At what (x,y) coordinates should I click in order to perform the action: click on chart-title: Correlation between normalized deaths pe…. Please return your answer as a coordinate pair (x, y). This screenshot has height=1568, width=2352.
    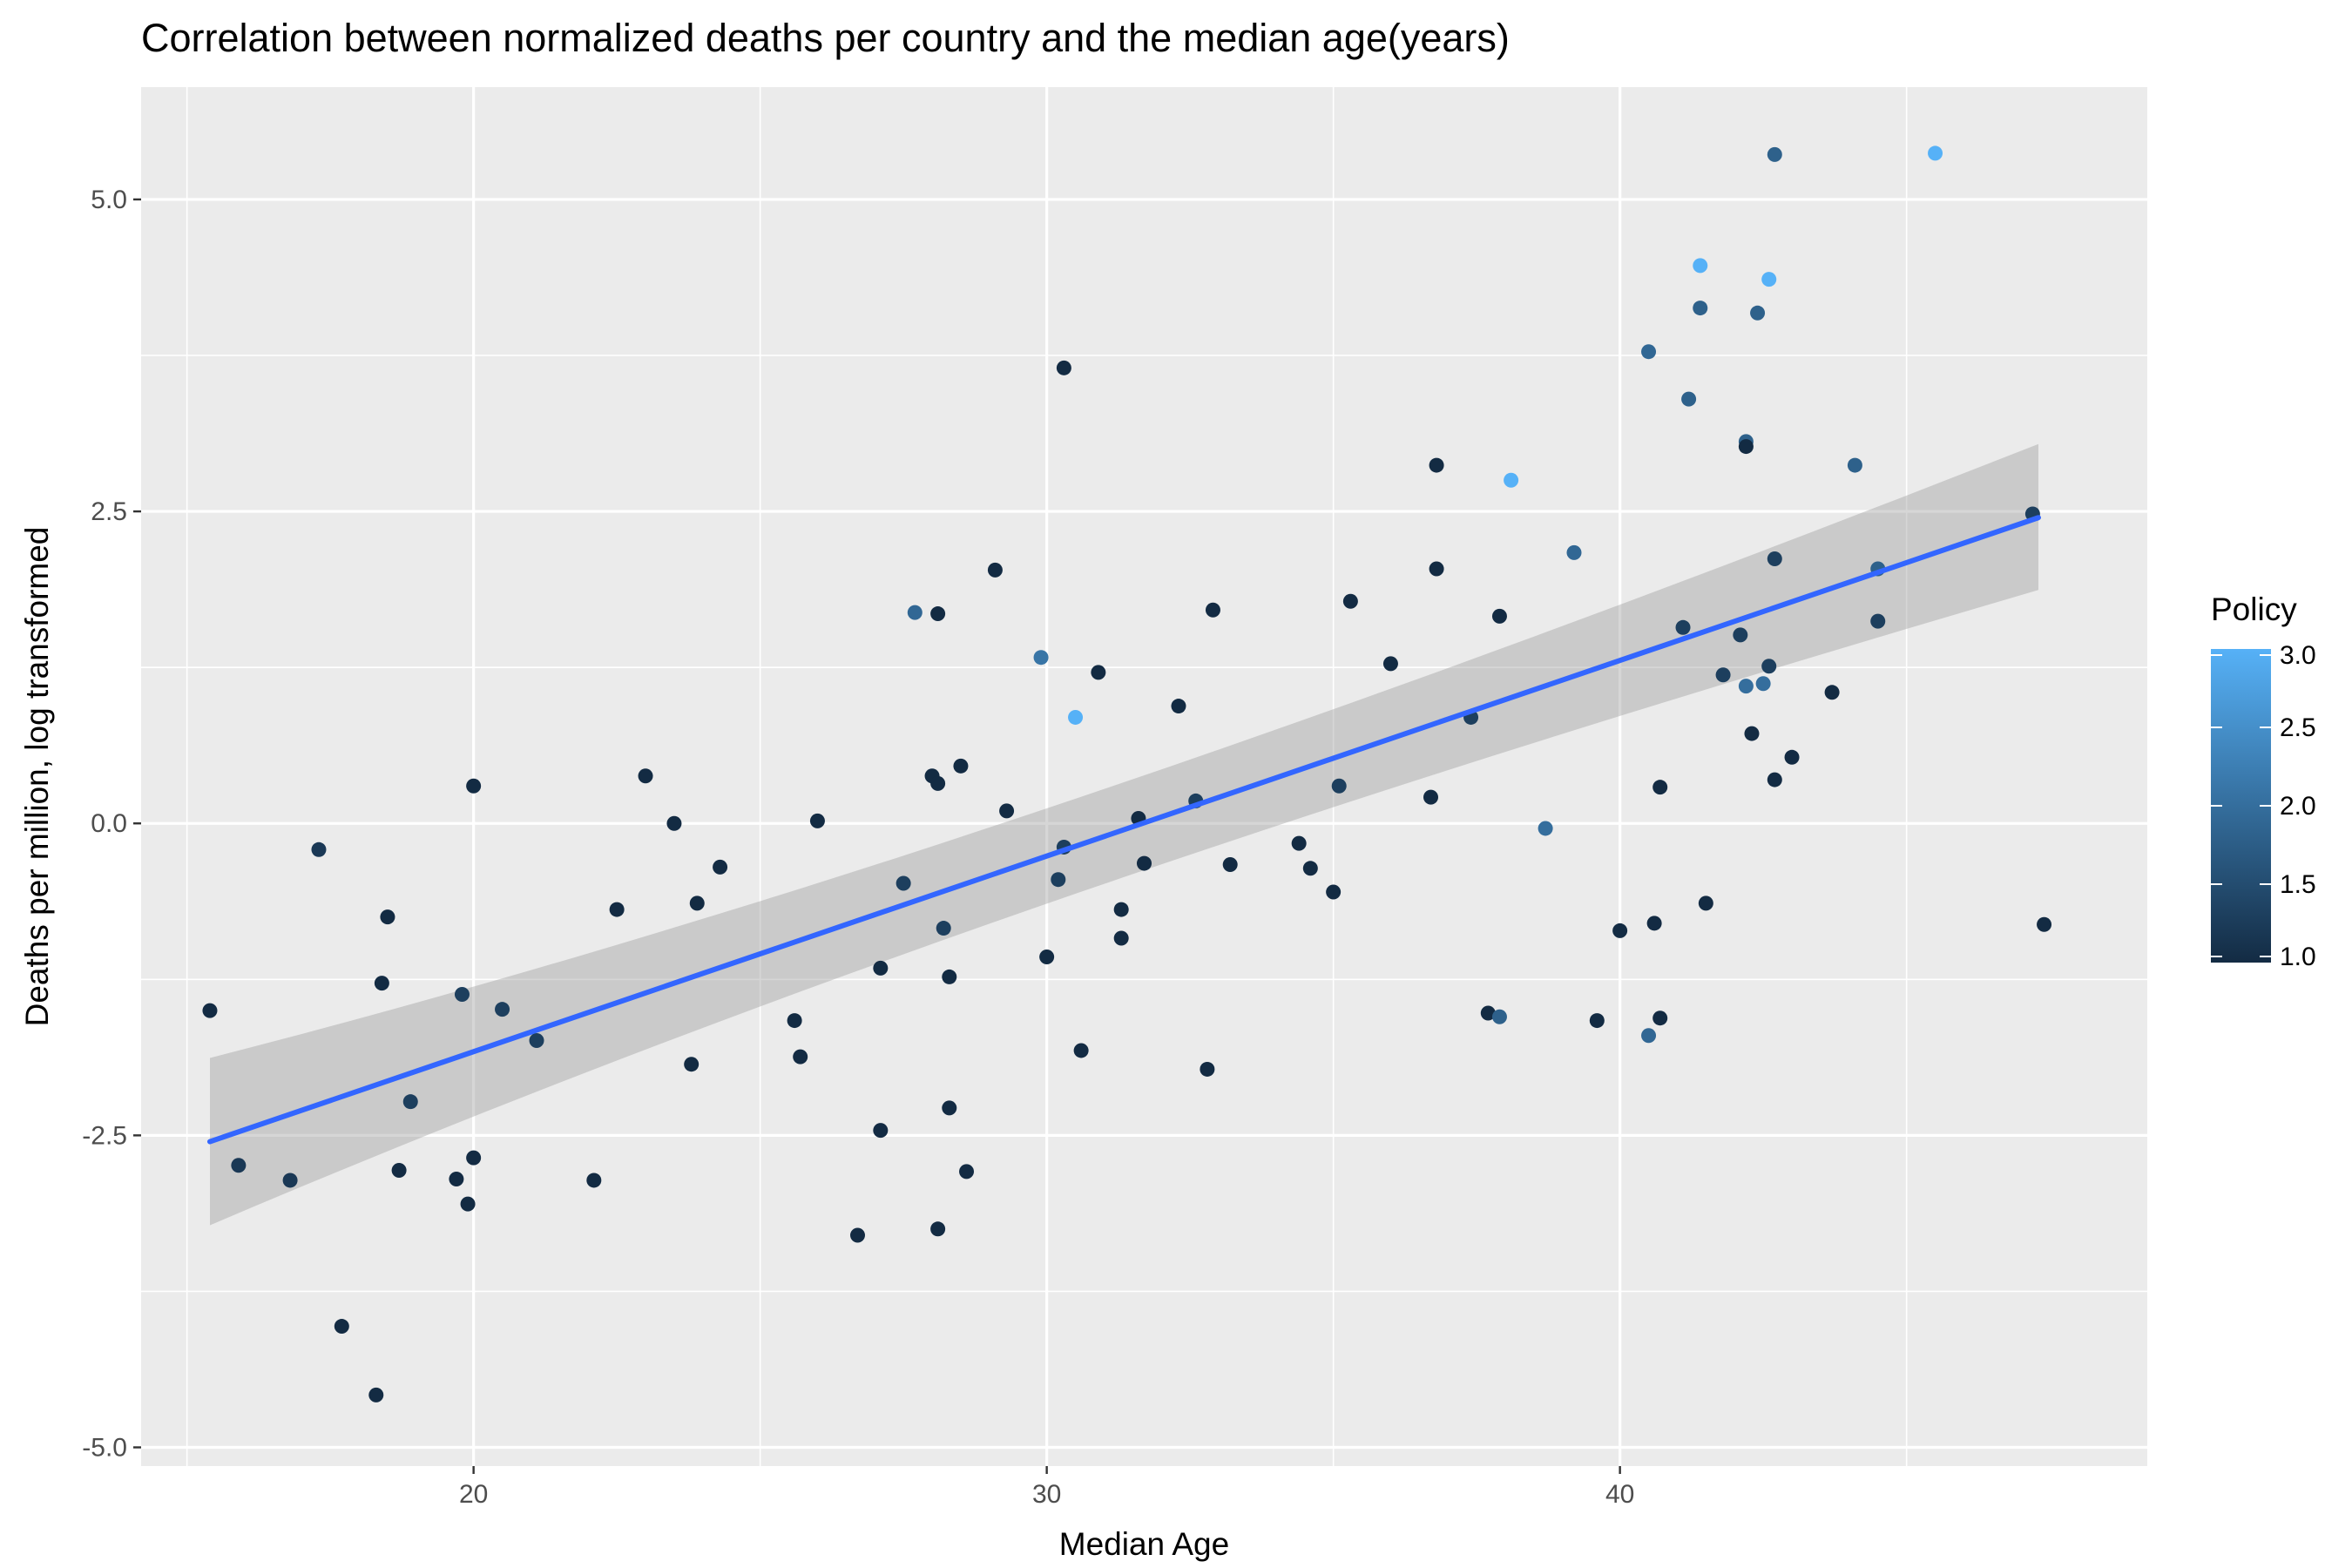
    Looking at the image, I should click on (825, 38).